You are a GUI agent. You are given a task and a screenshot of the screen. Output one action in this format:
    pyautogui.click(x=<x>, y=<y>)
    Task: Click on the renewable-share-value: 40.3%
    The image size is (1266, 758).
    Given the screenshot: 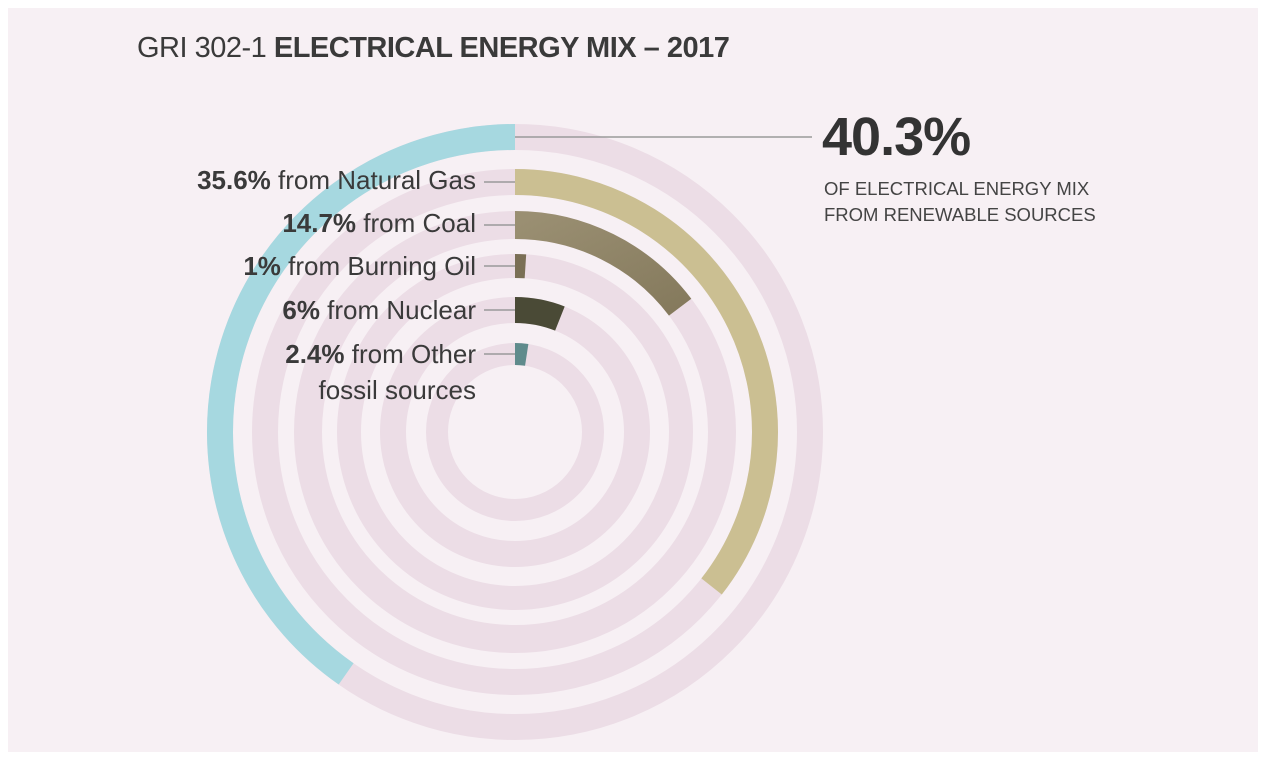 What is the action you would take?
    pyautogui.click(x=896, y=137)
    